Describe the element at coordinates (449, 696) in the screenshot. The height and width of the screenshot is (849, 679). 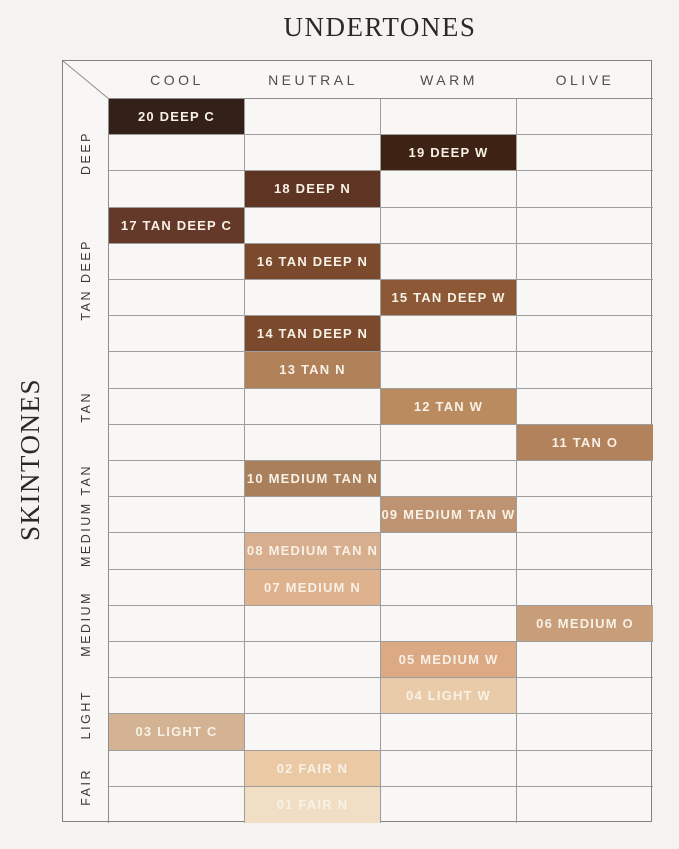
I see `shade-cell-04-light-w: 04 LIGHT W` at that location.